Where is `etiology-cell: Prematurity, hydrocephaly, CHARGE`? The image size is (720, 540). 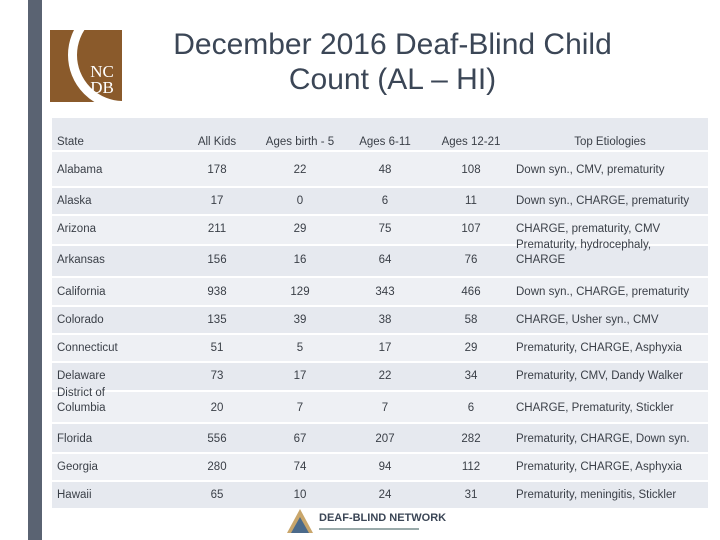 etiology-cell: Prematurity, hydrocephaly, CHARGE is located at coordinates (584, 252).